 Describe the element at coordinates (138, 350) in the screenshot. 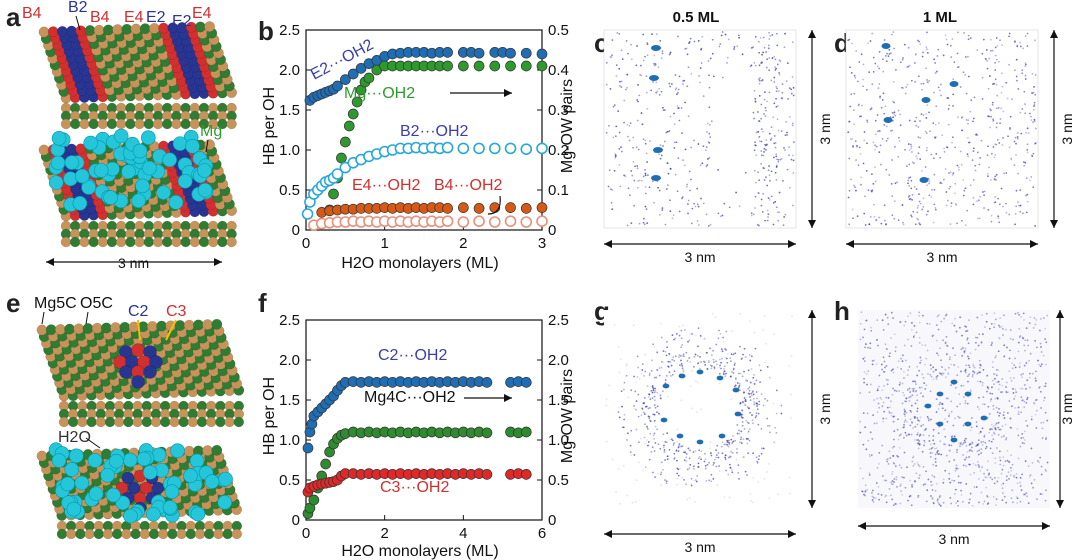

I see `cluster-atom` at that location.